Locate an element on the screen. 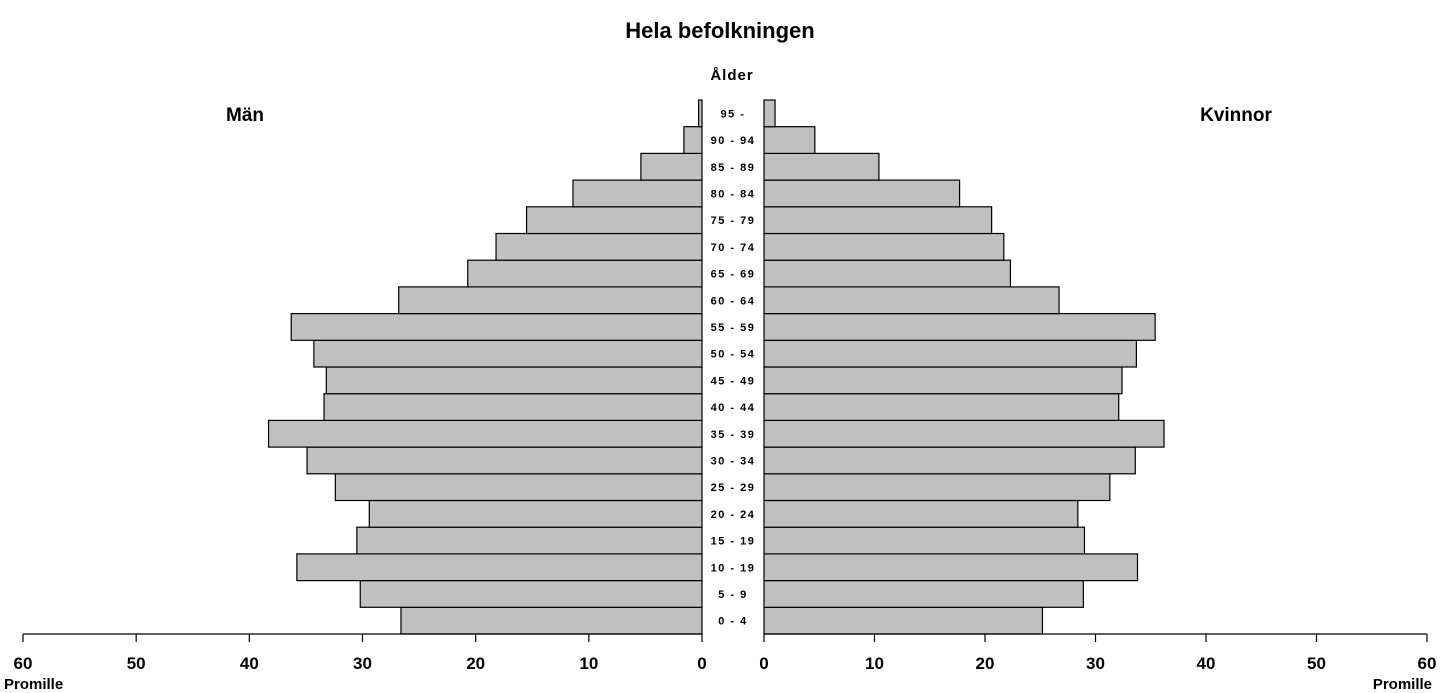  x-tick-label-left-30: 30 is located at coordinates (362, 663).